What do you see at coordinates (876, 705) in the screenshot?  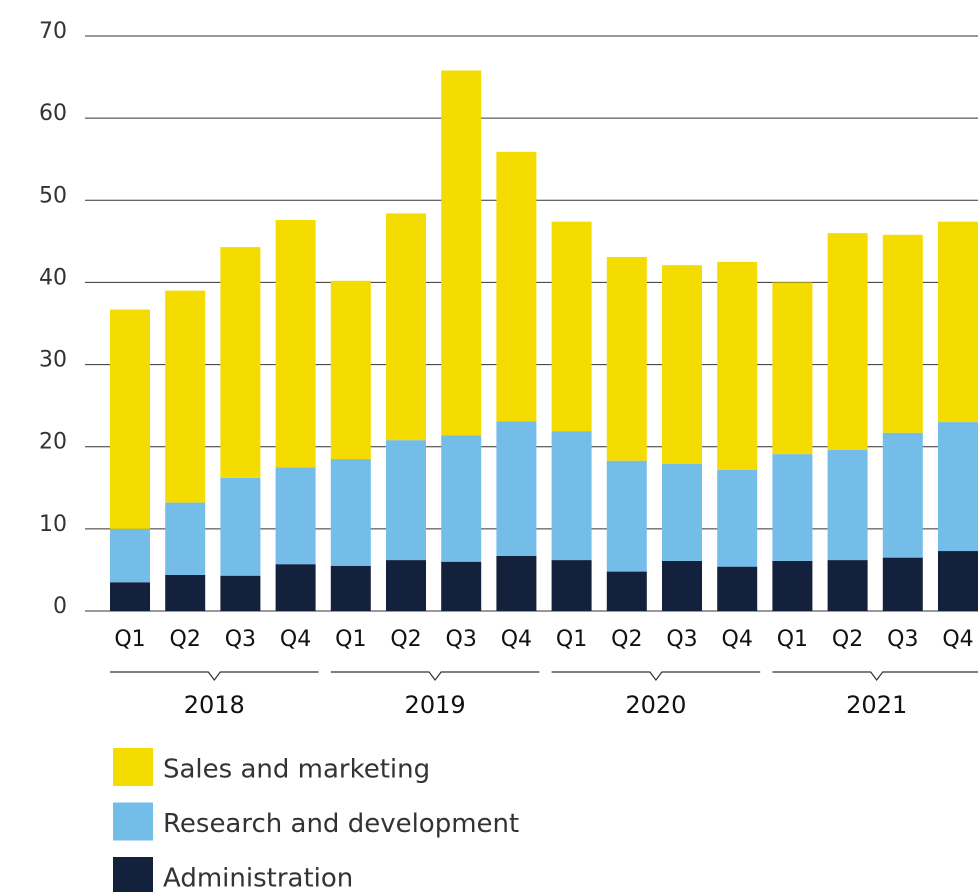 I see `group-label: 2021` at bounding box center [876, 705].